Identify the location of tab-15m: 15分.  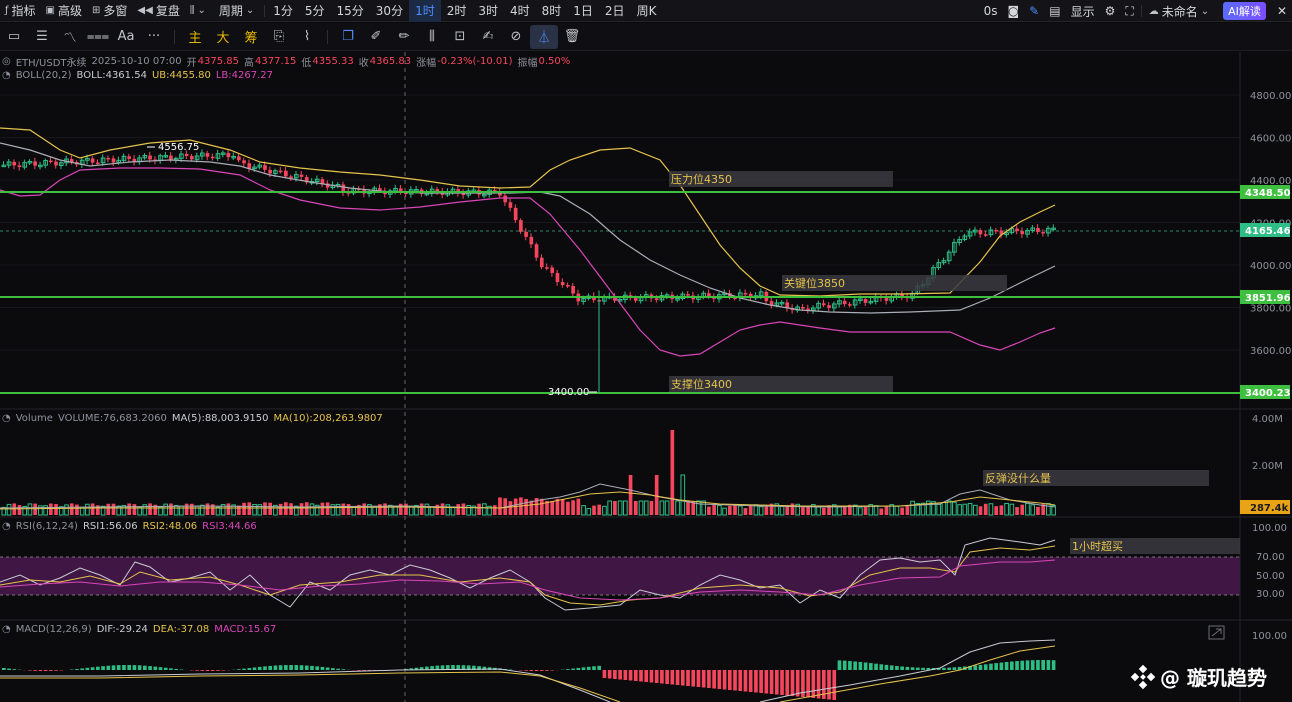
(350, 11).